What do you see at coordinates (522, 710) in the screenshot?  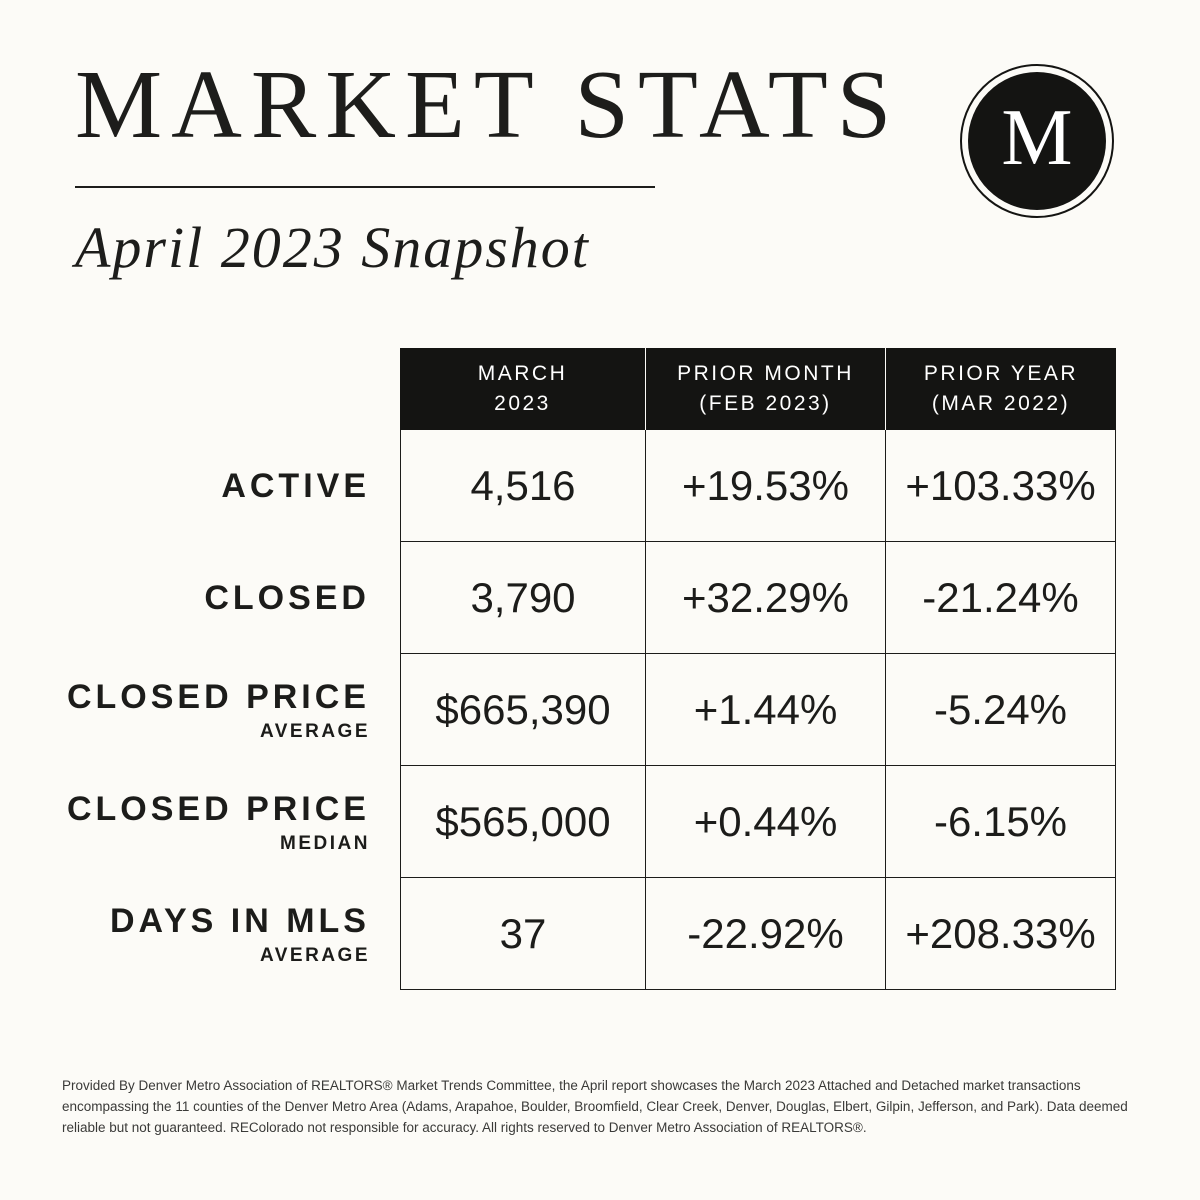 I see `cell-closed-price-average-march: $665,390` at bounding box center [522, 710].